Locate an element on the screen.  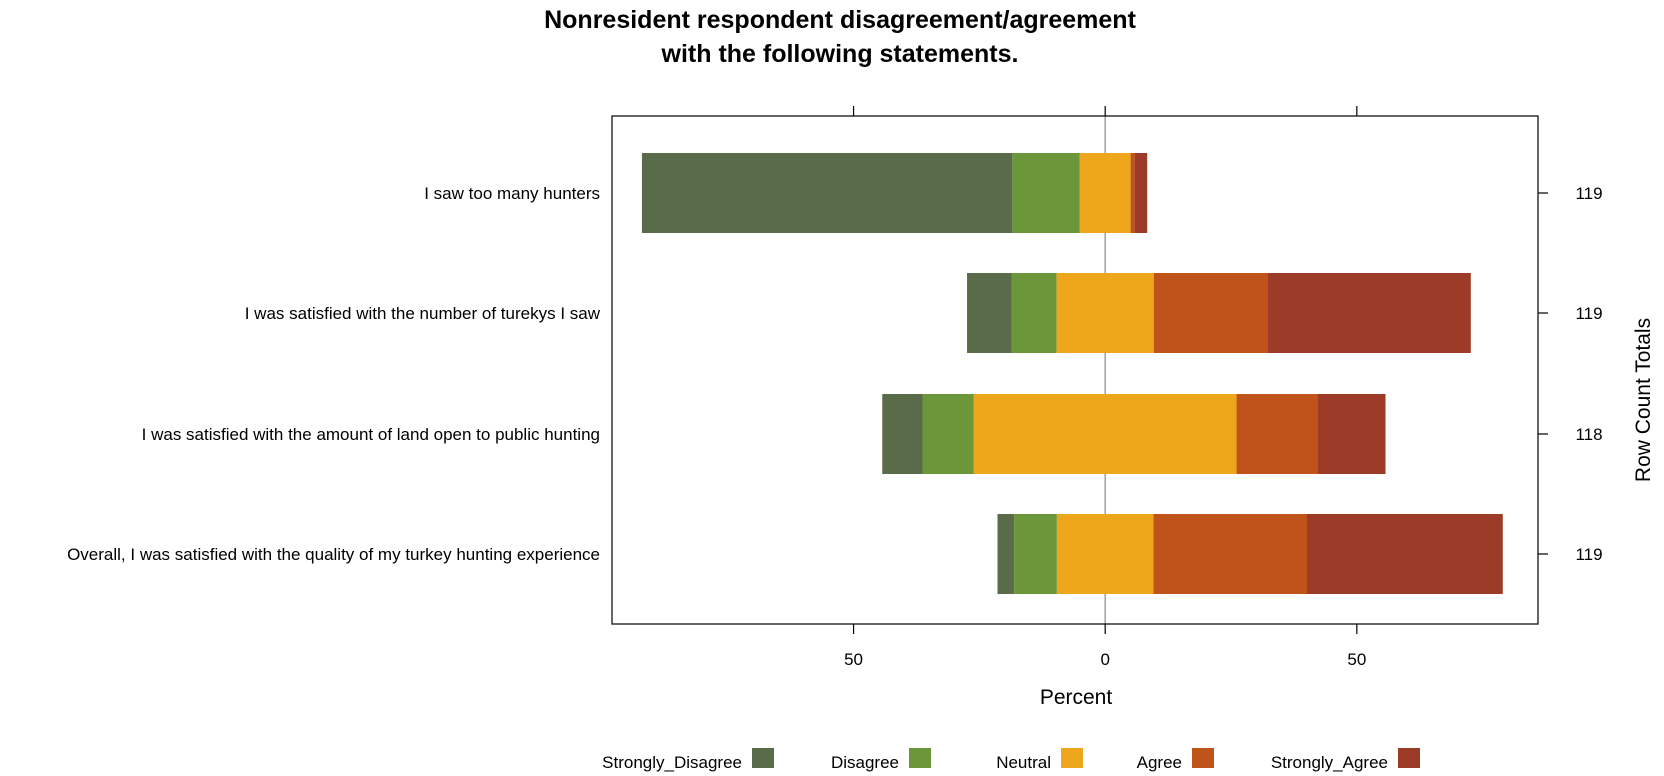
legend-swatch-agree is located at coordinates (1203, 758).